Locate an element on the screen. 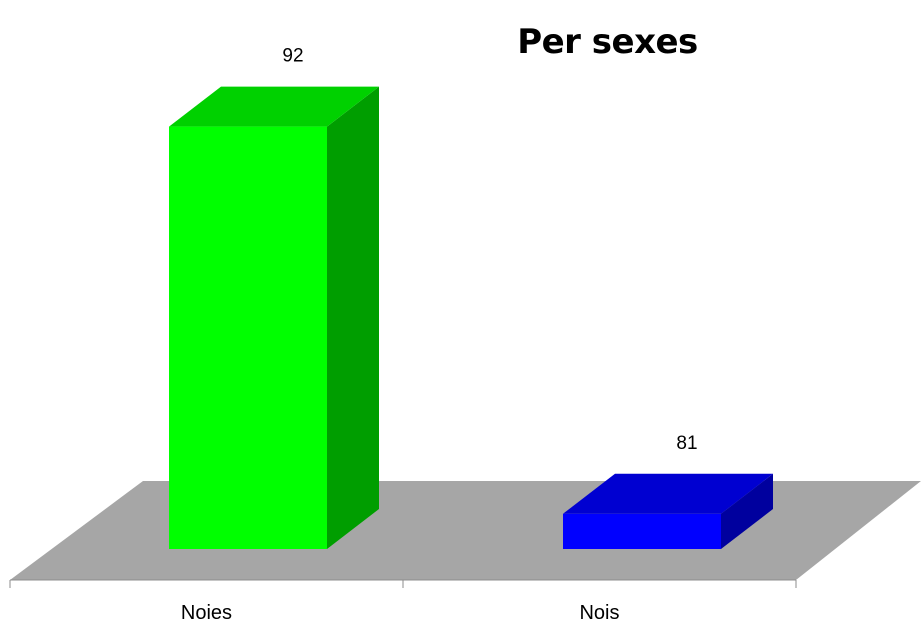 The height and width of the screenshot is (627, 921). bar-nois is located at coordinates (668, 511).